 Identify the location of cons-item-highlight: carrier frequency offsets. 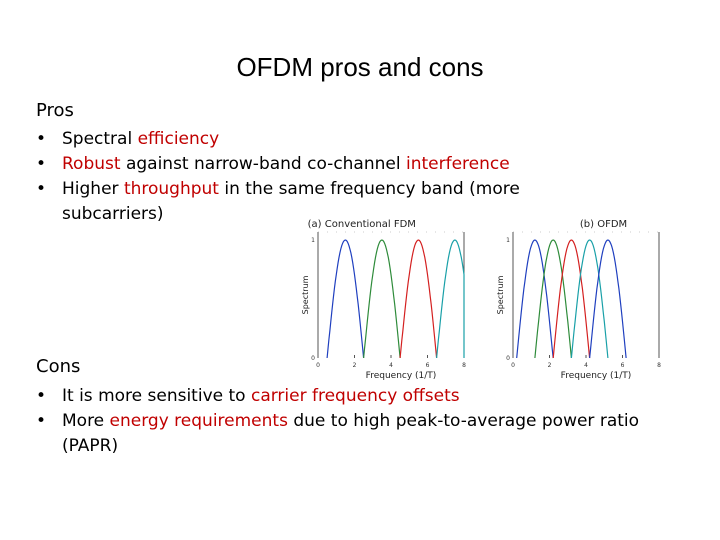
(355, 396).